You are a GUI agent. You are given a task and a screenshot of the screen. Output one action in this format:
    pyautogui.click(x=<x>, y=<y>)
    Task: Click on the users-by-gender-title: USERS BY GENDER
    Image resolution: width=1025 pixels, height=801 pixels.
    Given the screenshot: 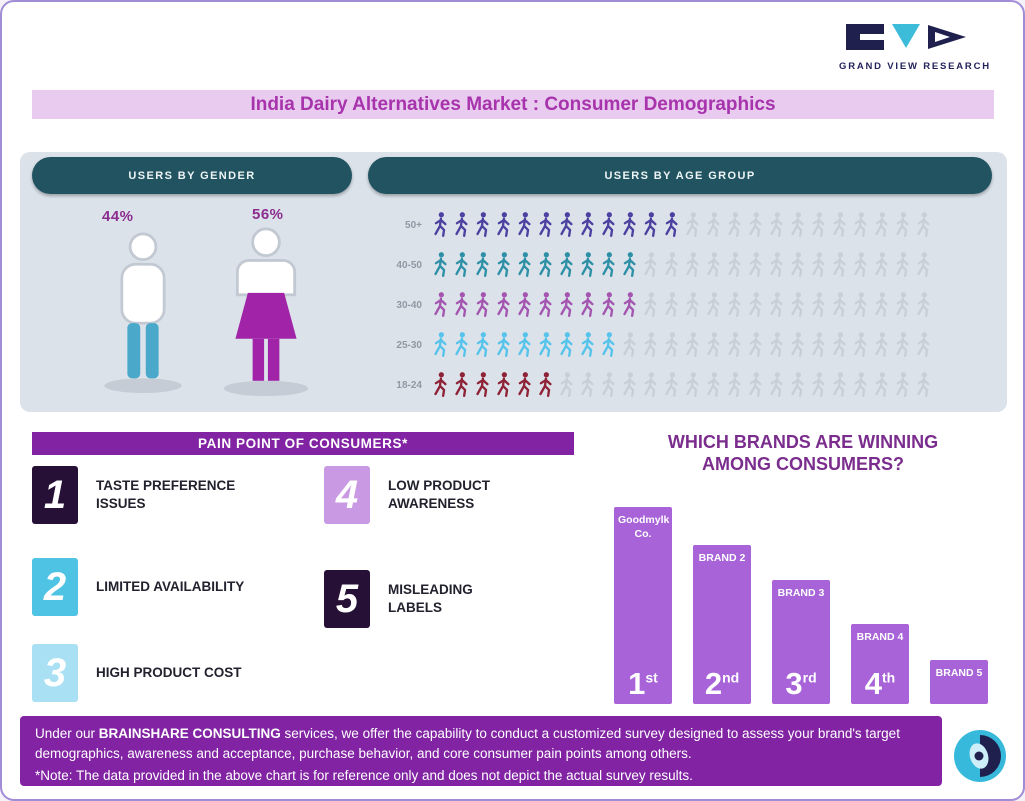 What is the action you would take?
    pyautogui.click(x=192, y=175)
    